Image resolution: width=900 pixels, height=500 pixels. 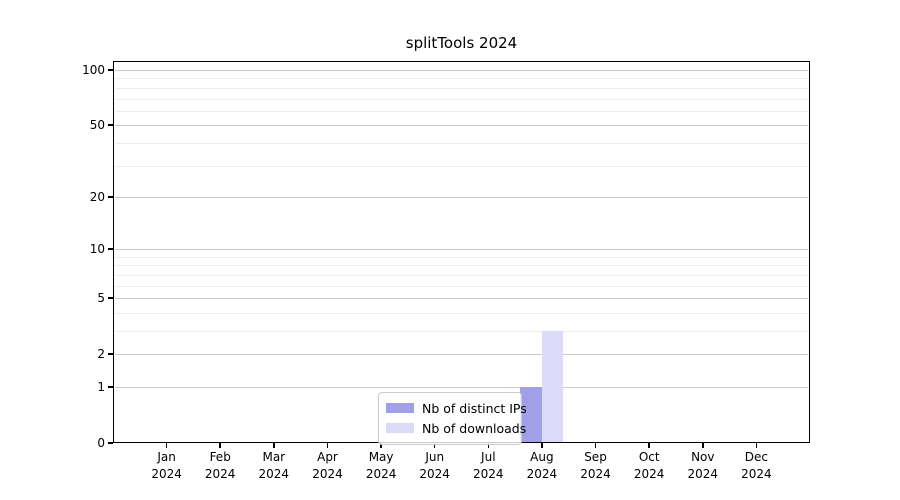 What do you see at coordinates (97, 249) in the screenshot?
I see `y-tick-label: 10` at bounding box center [97, 249].